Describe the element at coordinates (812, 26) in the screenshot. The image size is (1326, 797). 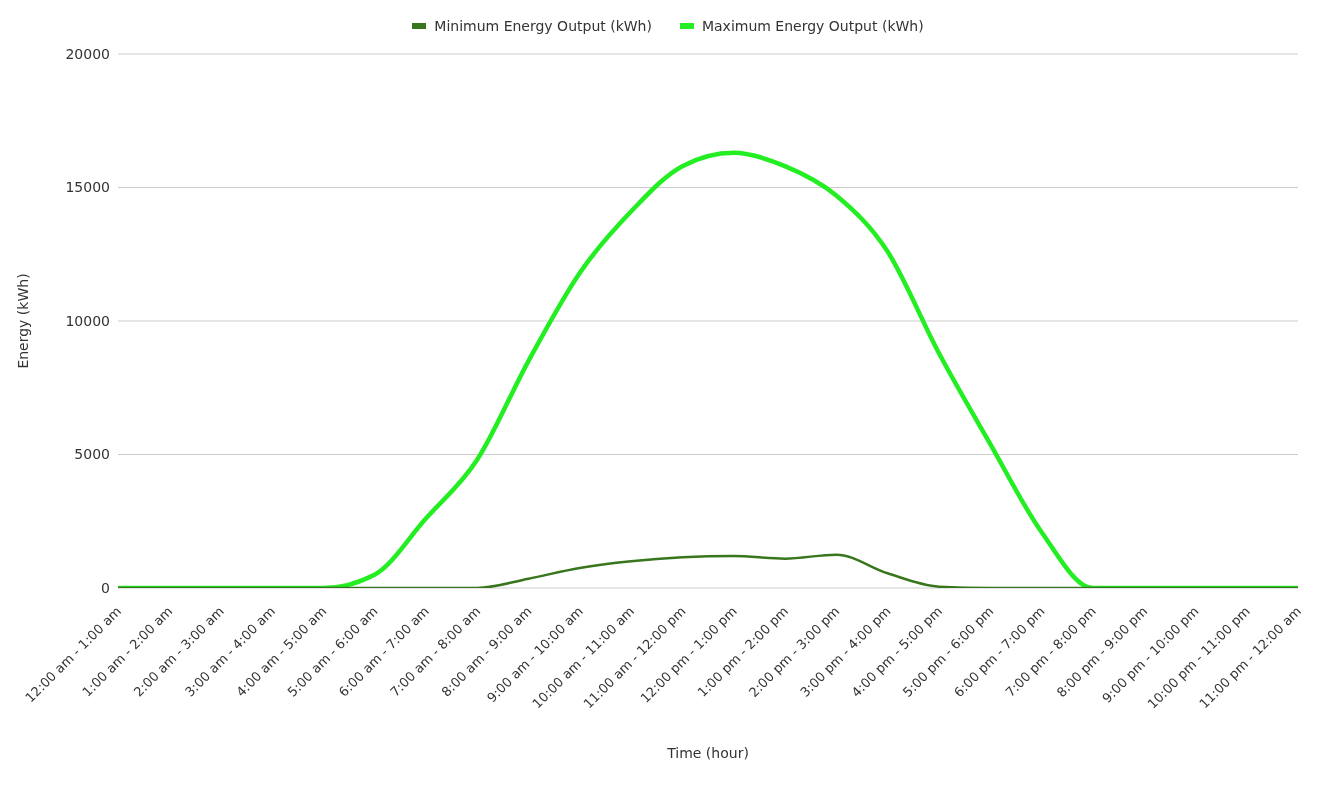
I see `legend-label: Maximum Energy Output (kWh)` at that location.